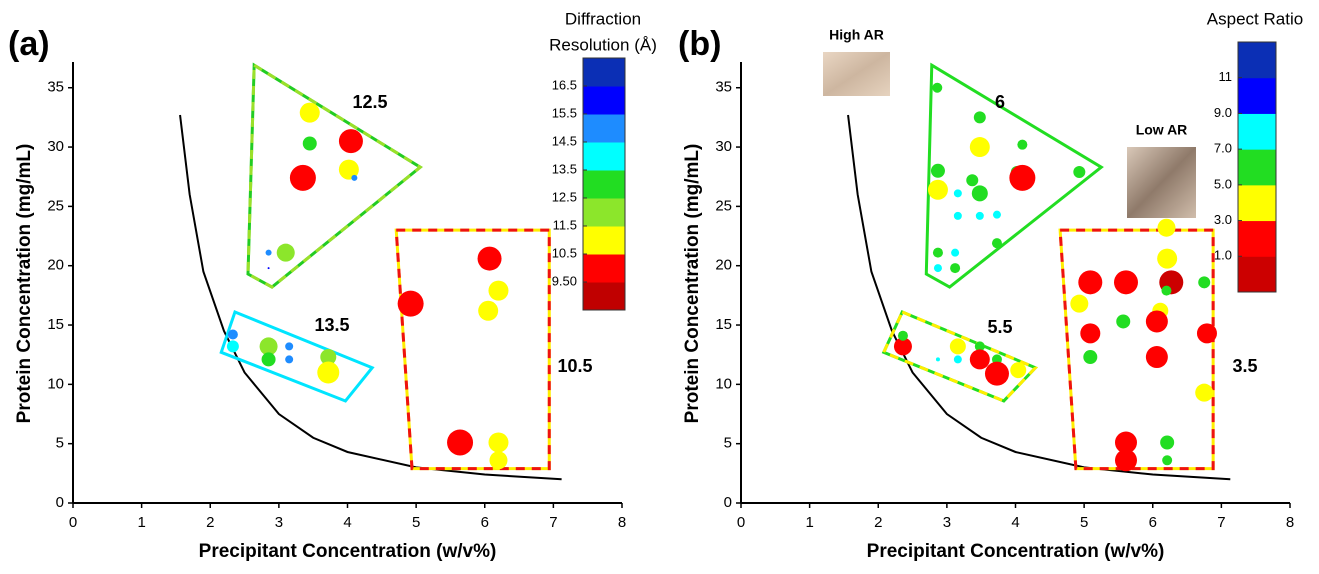 The width and height of the screenshot is (1319, 574). What do you see at coordinates (1255, 18) in the screenshot?
I see `colorbar-title: Aspect Ratio` at bounding box center [1255, 18].